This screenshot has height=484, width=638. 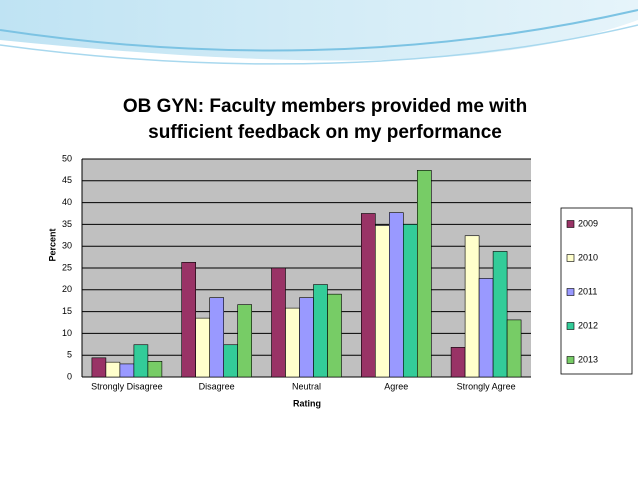 What do you see at coordinates (67, 246) in the screenshot?
I see `y-tick-label: 30` at bounding box center [67, 246].